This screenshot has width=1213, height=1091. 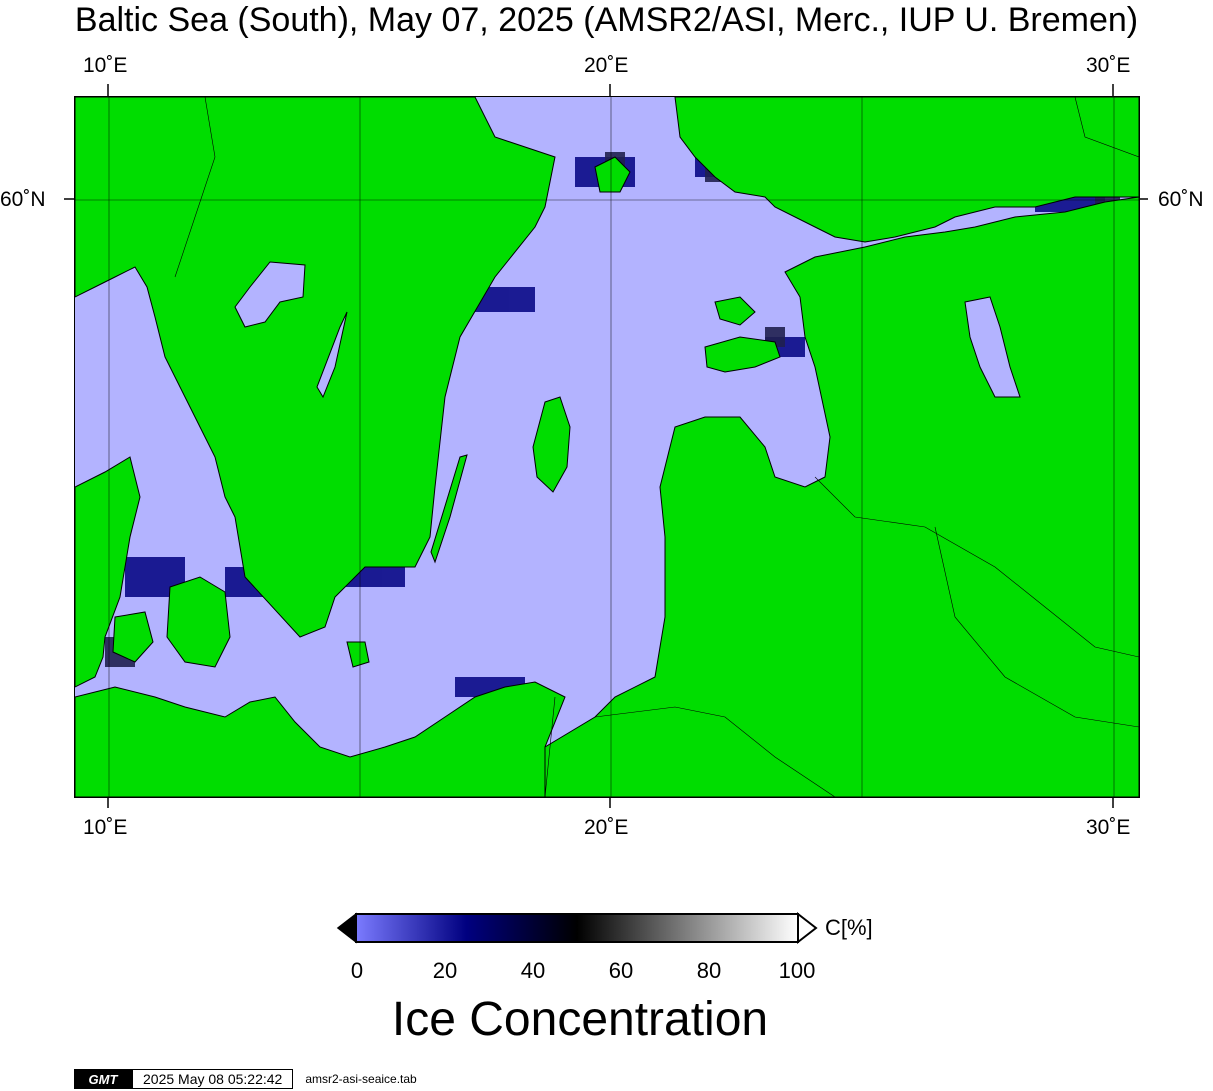 I want to click on lake-peipus, so click(x=992, y=347).